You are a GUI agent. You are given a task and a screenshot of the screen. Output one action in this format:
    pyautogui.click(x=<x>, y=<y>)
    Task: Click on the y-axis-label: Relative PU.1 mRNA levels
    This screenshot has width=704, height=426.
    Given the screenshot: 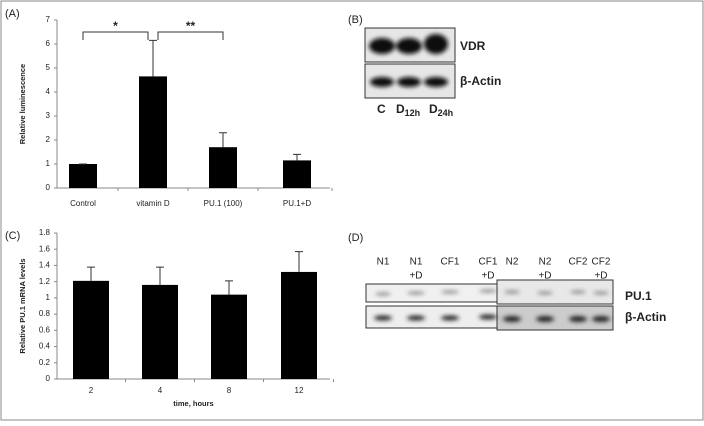 What is the action you would take?
    pyautogui.click(x=22, y=305)
    